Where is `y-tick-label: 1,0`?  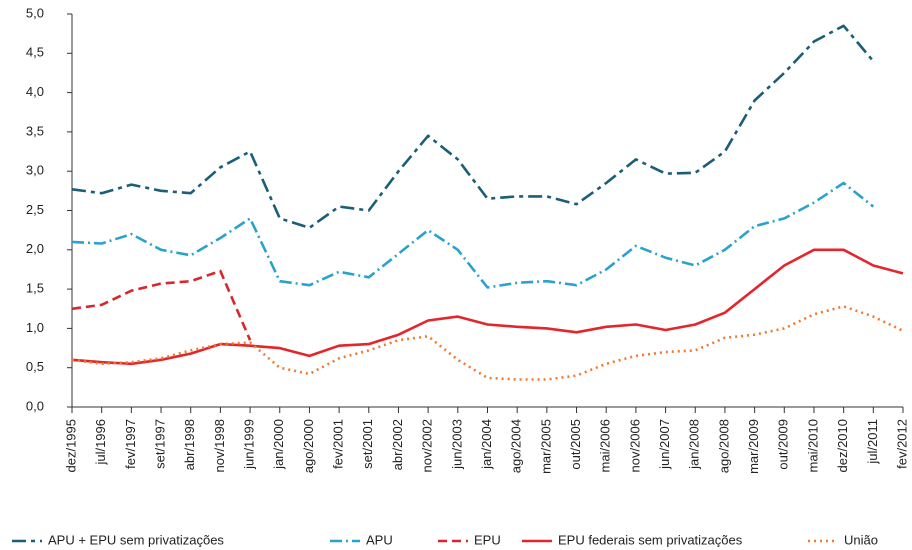
y-tick-label: 1,0 is located at coordinates (35, 327).